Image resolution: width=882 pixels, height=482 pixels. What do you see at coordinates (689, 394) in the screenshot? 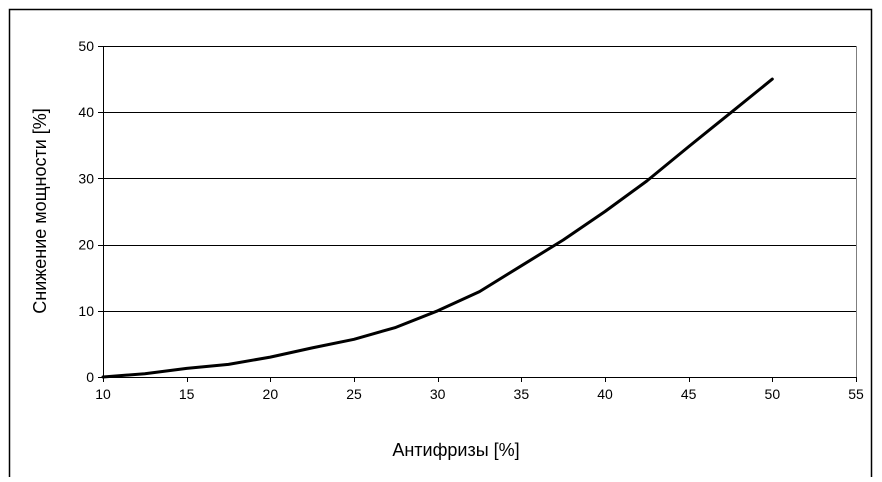
I see `x-tick-label: 45` at bounding box center [689, 394].